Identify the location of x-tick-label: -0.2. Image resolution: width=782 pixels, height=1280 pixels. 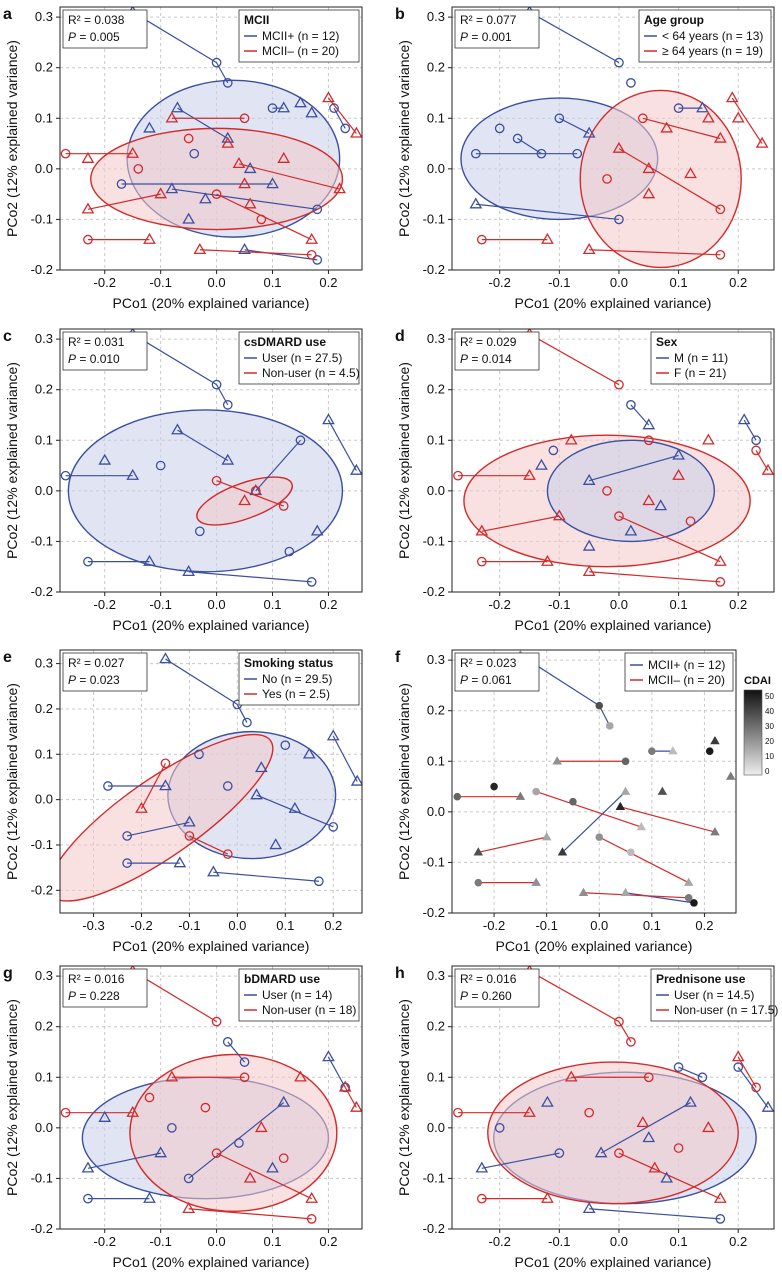
(105, 604).